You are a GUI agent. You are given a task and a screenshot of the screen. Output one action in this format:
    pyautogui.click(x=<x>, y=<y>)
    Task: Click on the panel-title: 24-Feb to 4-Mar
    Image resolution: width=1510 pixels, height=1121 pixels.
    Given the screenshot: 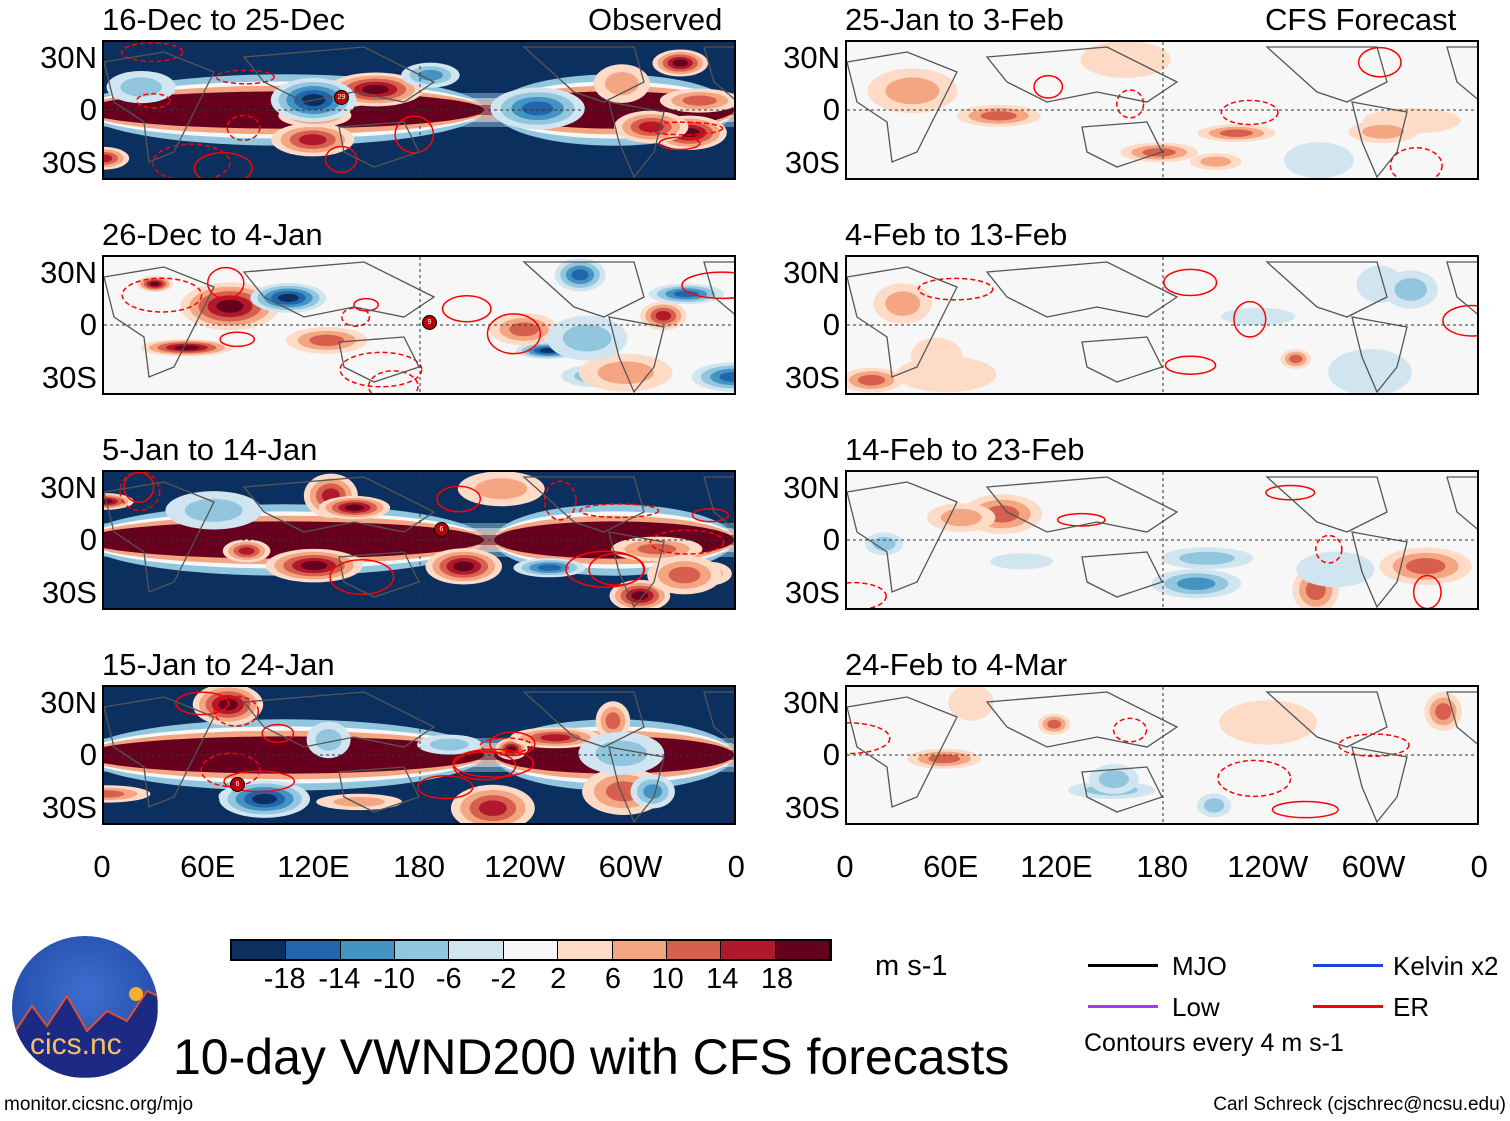 What is the action you would take?
    pyautogui.click(x=956, y=664)
    